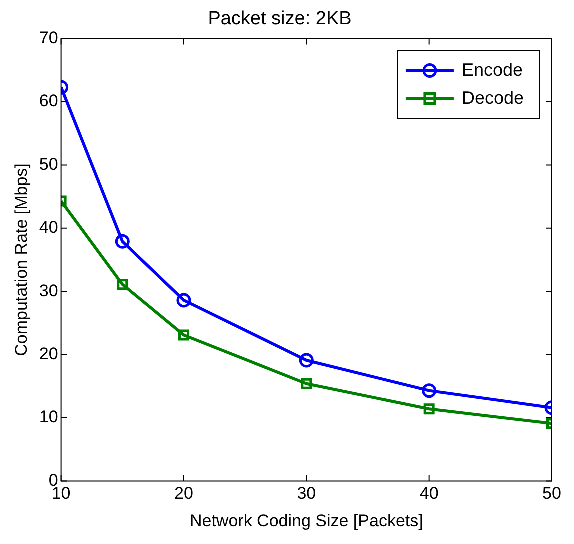 The width and height of the screenshot is (574, 544). What do you see at coordinates (184, 494) in the screenshot?
I see `x-tick-label: 20` at bounding box center [184, 494].